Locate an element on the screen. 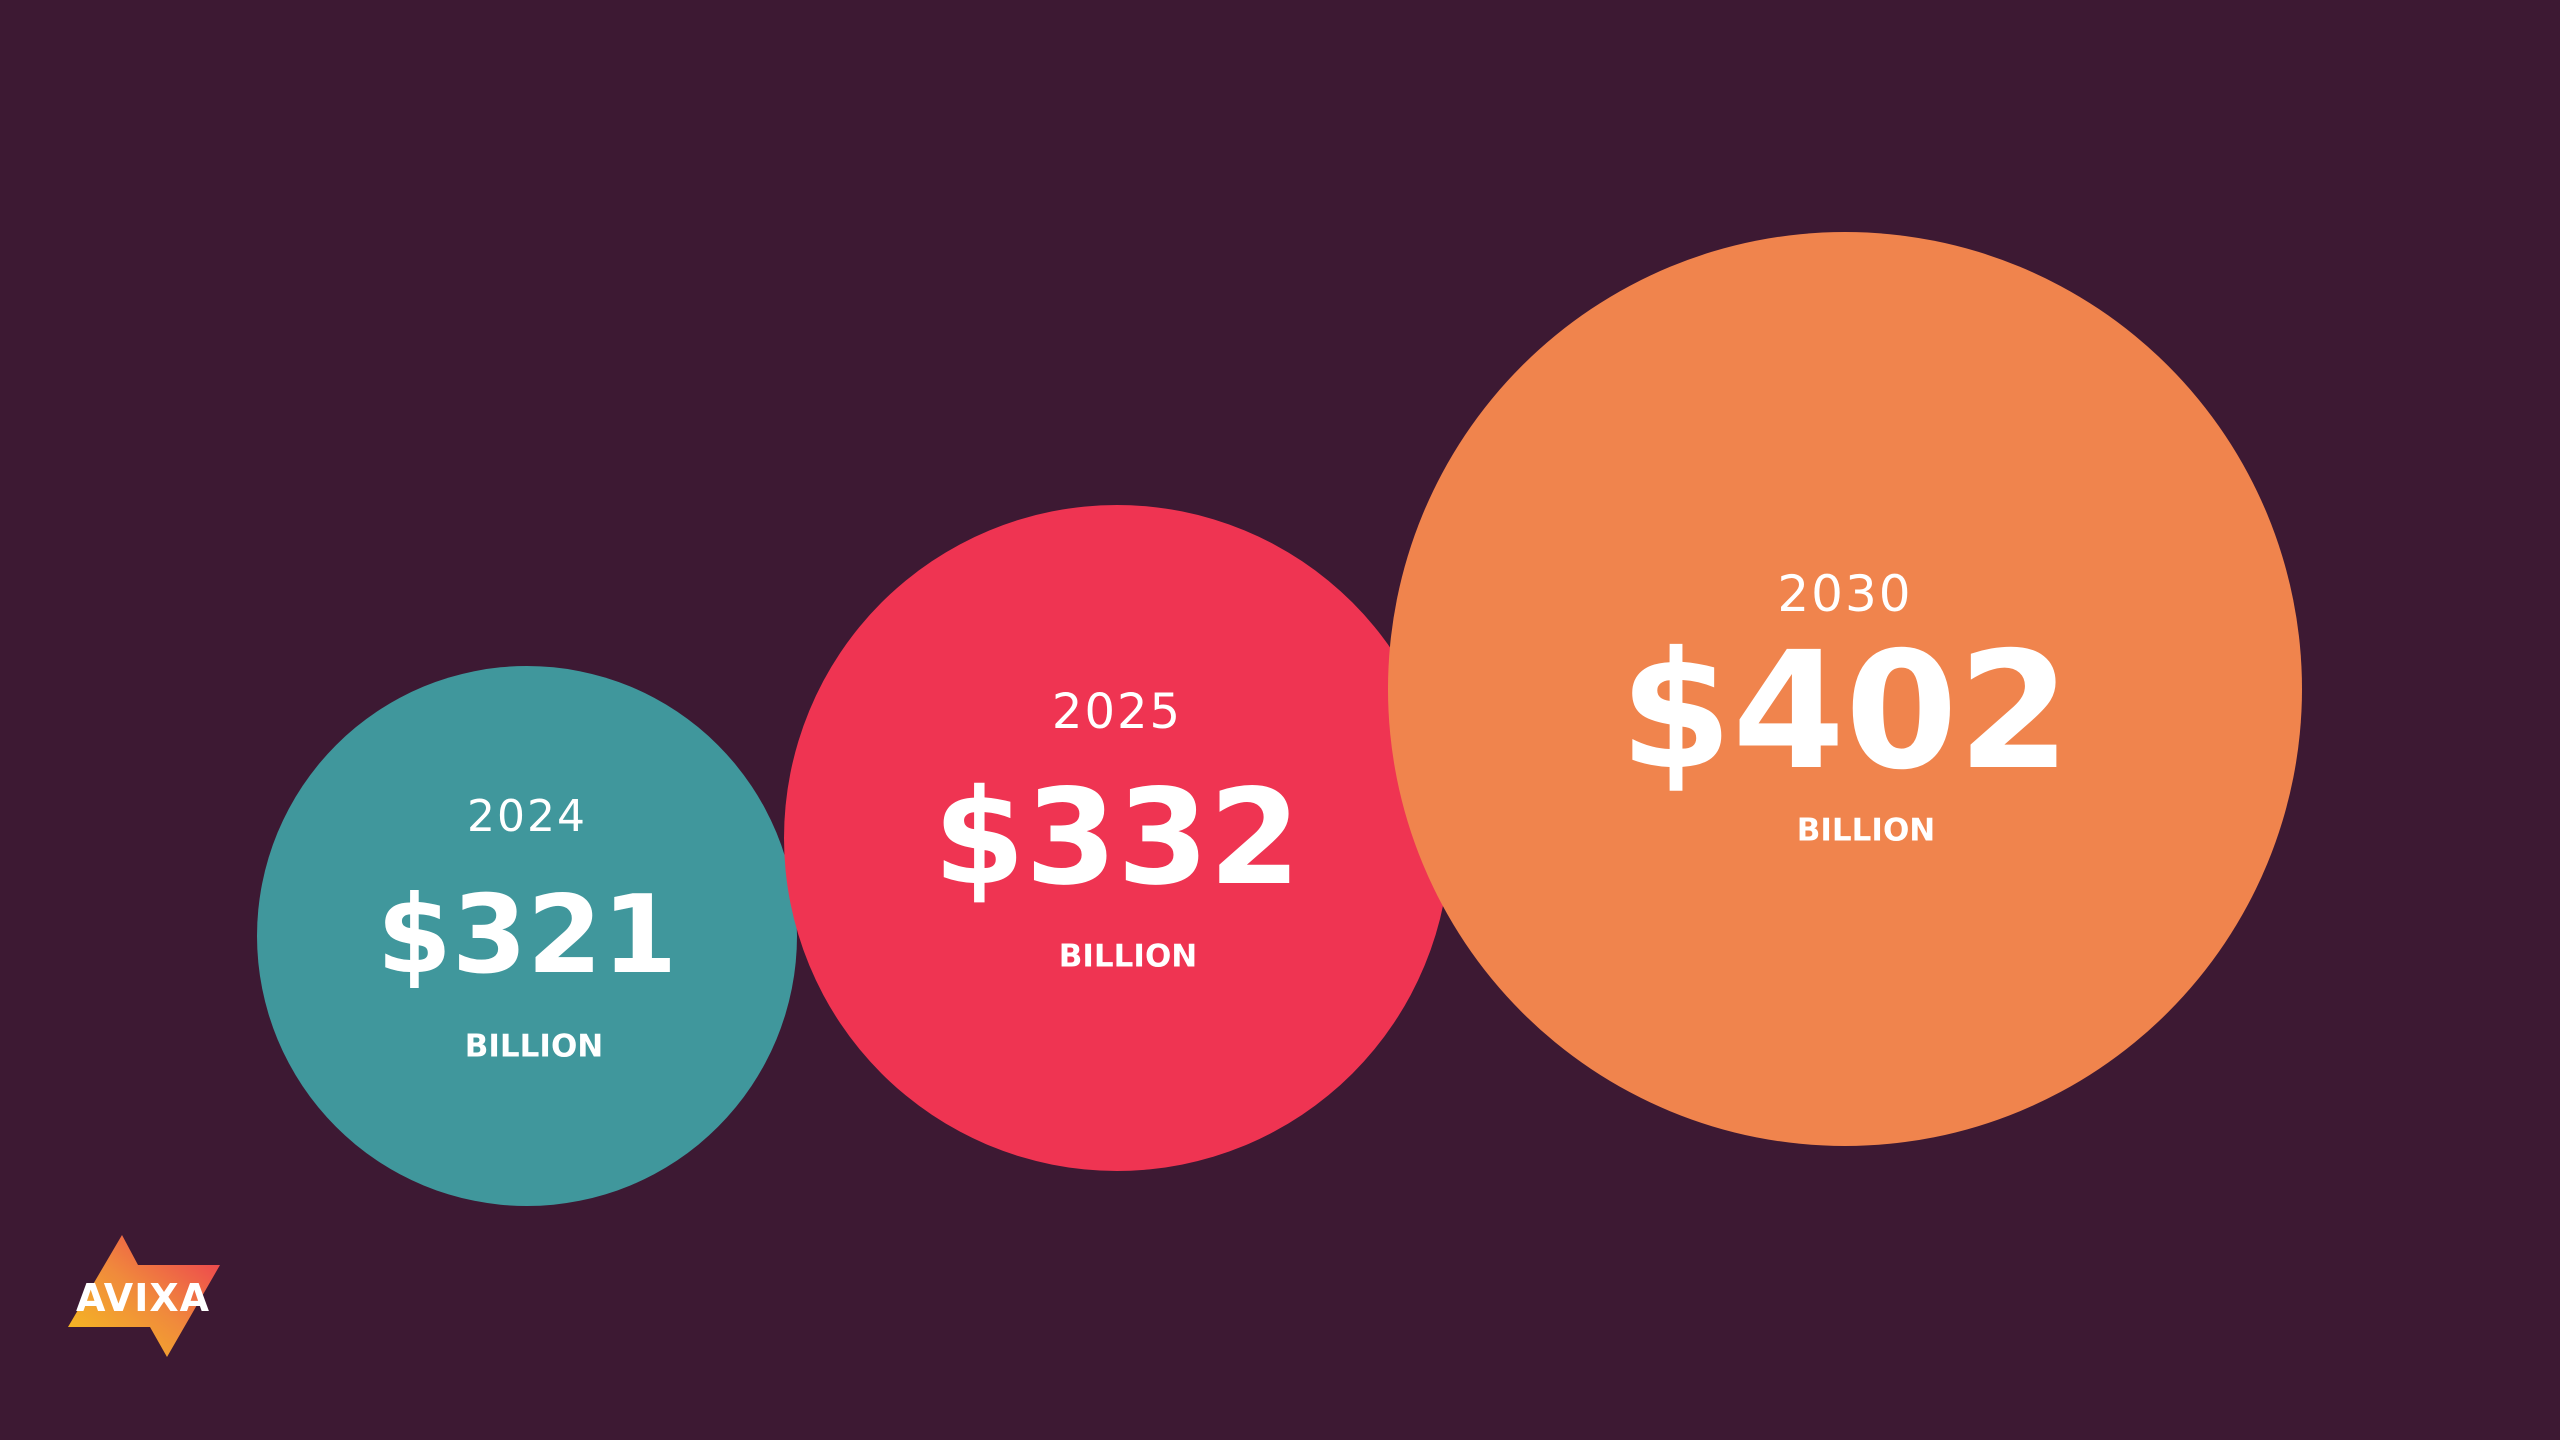  year-2024: 2024 is located at coordinates (527, 816).